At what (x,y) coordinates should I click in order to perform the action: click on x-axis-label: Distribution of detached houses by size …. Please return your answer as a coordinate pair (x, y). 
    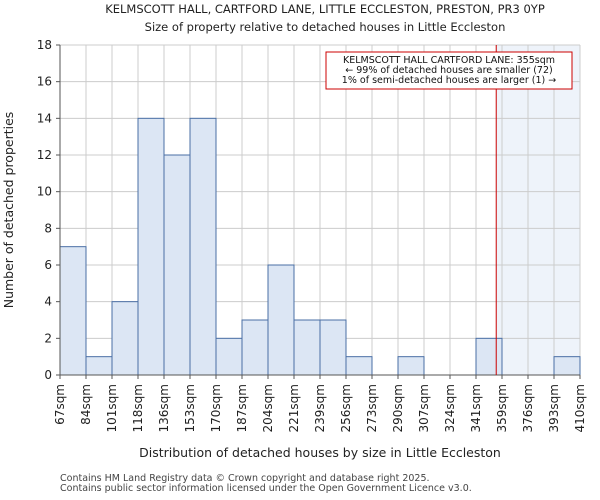
    Looking at the image, I should click on (320, 452).